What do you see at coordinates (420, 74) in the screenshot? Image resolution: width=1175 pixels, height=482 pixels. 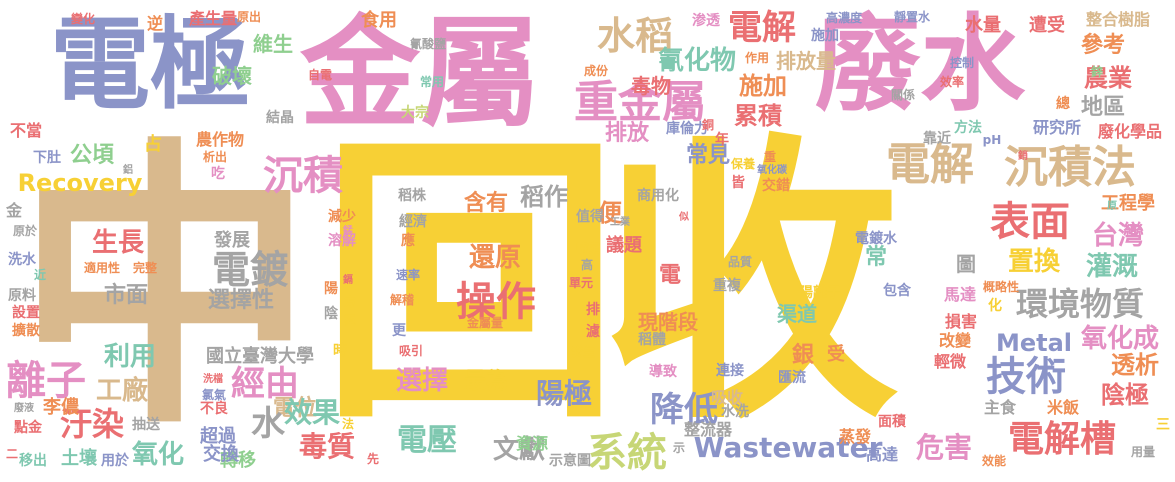 I see `word: 金屬` at bounding box center [420, 74].